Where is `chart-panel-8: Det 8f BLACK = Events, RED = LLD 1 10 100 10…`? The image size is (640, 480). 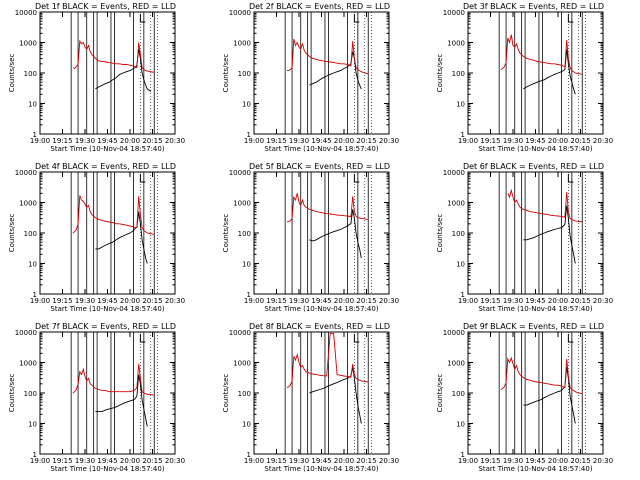
chart-panel-8: Det 8f BLACK = Events, RED = LLD 1 10 100 10… is located at coordinates (310, 397).